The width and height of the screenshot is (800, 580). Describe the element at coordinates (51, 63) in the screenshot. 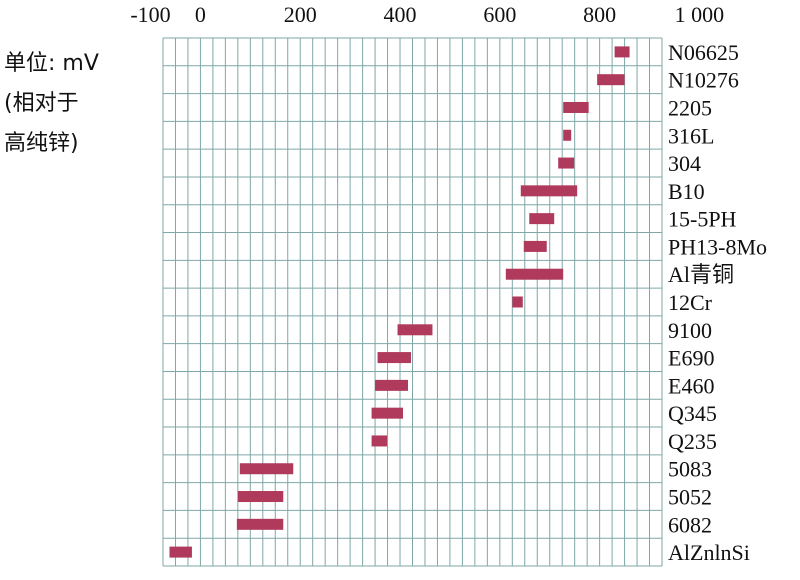

I see `unit-label-line-1: 单位: mV` at that location.